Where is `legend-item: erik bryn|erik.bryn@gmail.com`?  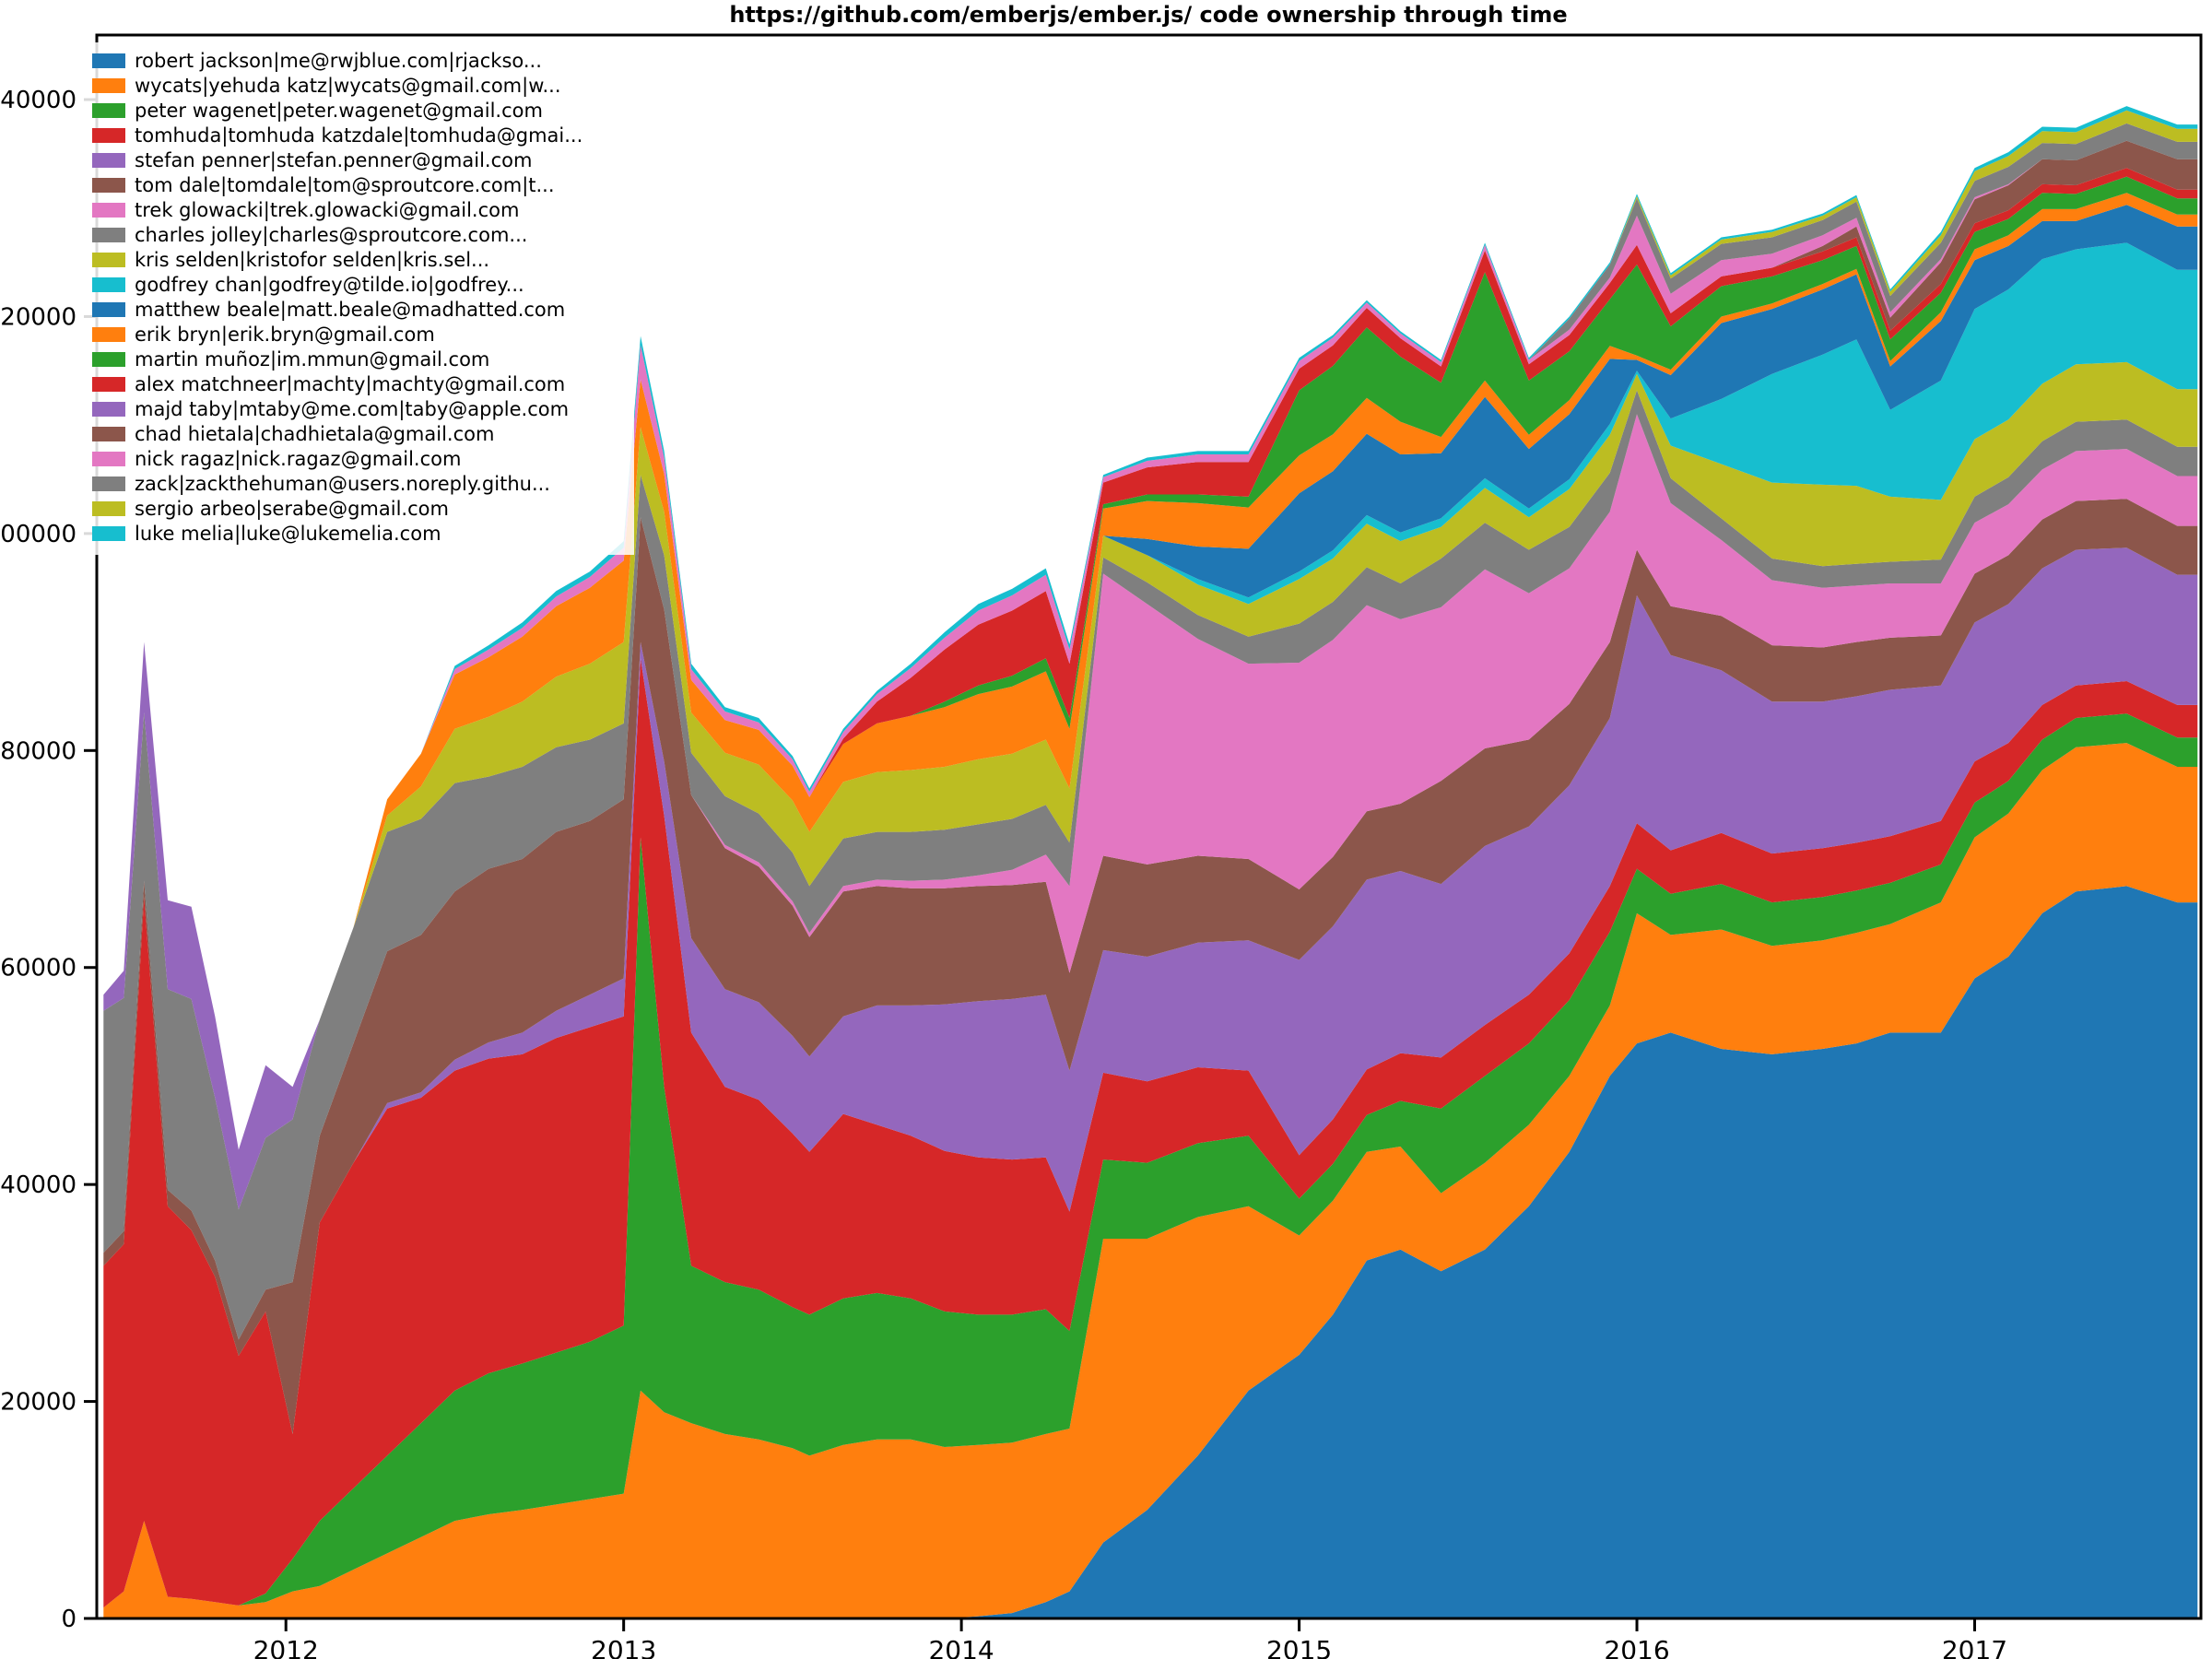
legend-item: erik bryn|erik.bryn@gmail.com is located at coordinates (263, 335).